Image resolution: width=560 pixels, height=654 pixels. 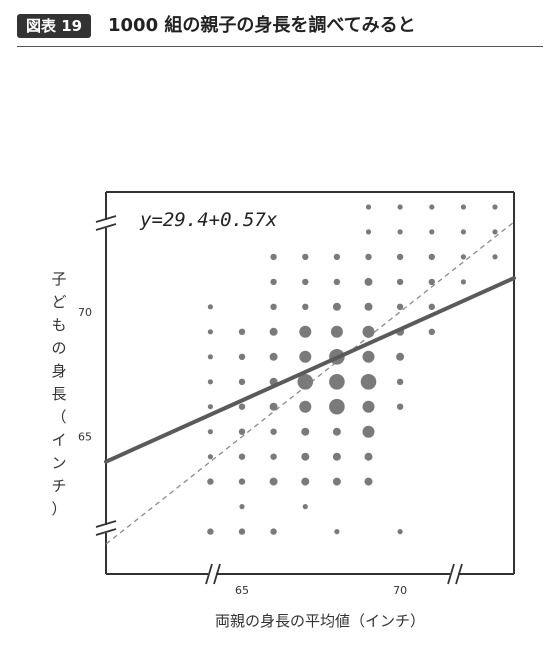 What do you see at coordinates (54, 26) in the screenshot?
I see `figure-number-badge: 図表 19` at bounding box center [54, 26].